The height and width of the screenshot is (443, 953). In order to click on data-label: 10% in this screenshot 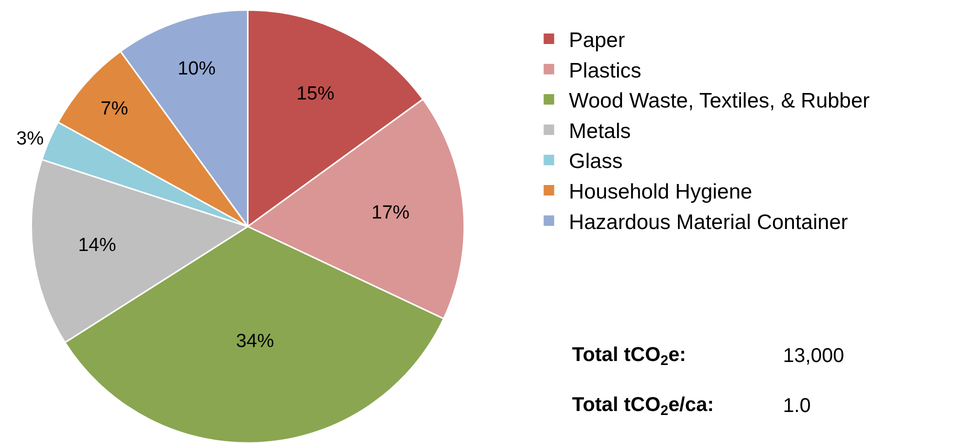, I will do `click(197, 69)`.